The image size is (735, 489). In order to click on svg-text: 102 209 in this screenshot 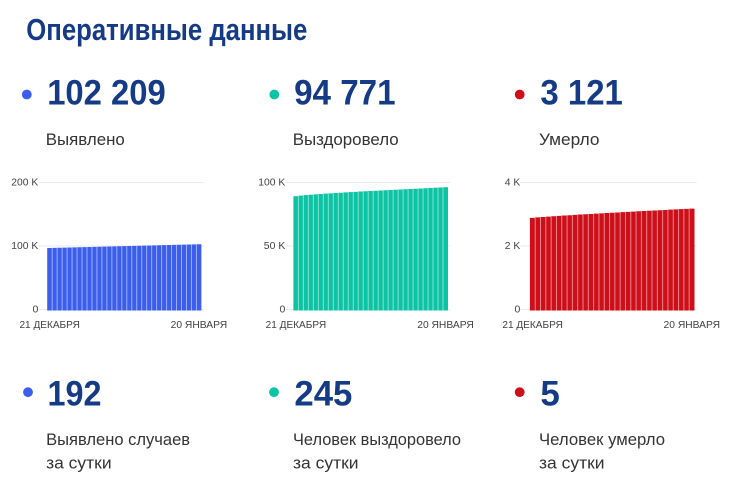, I will do `click(106, 93)`.